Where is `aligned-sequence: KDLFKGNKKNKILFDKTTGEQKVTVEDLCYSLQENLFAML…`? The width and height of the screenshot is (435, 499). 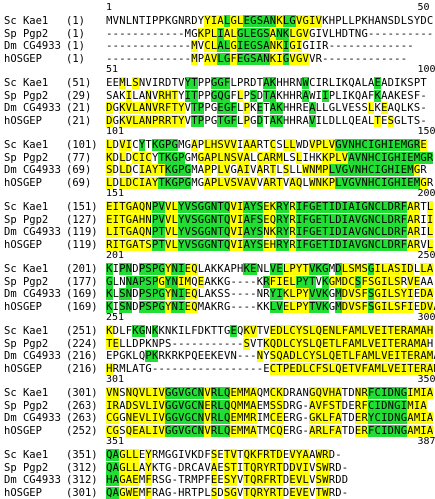
aligned-sequence: KDLFKGNKKNKILFDKTTGEQKVTVEDLCYSLQENLFAML… is located at coordinates (269, 331).